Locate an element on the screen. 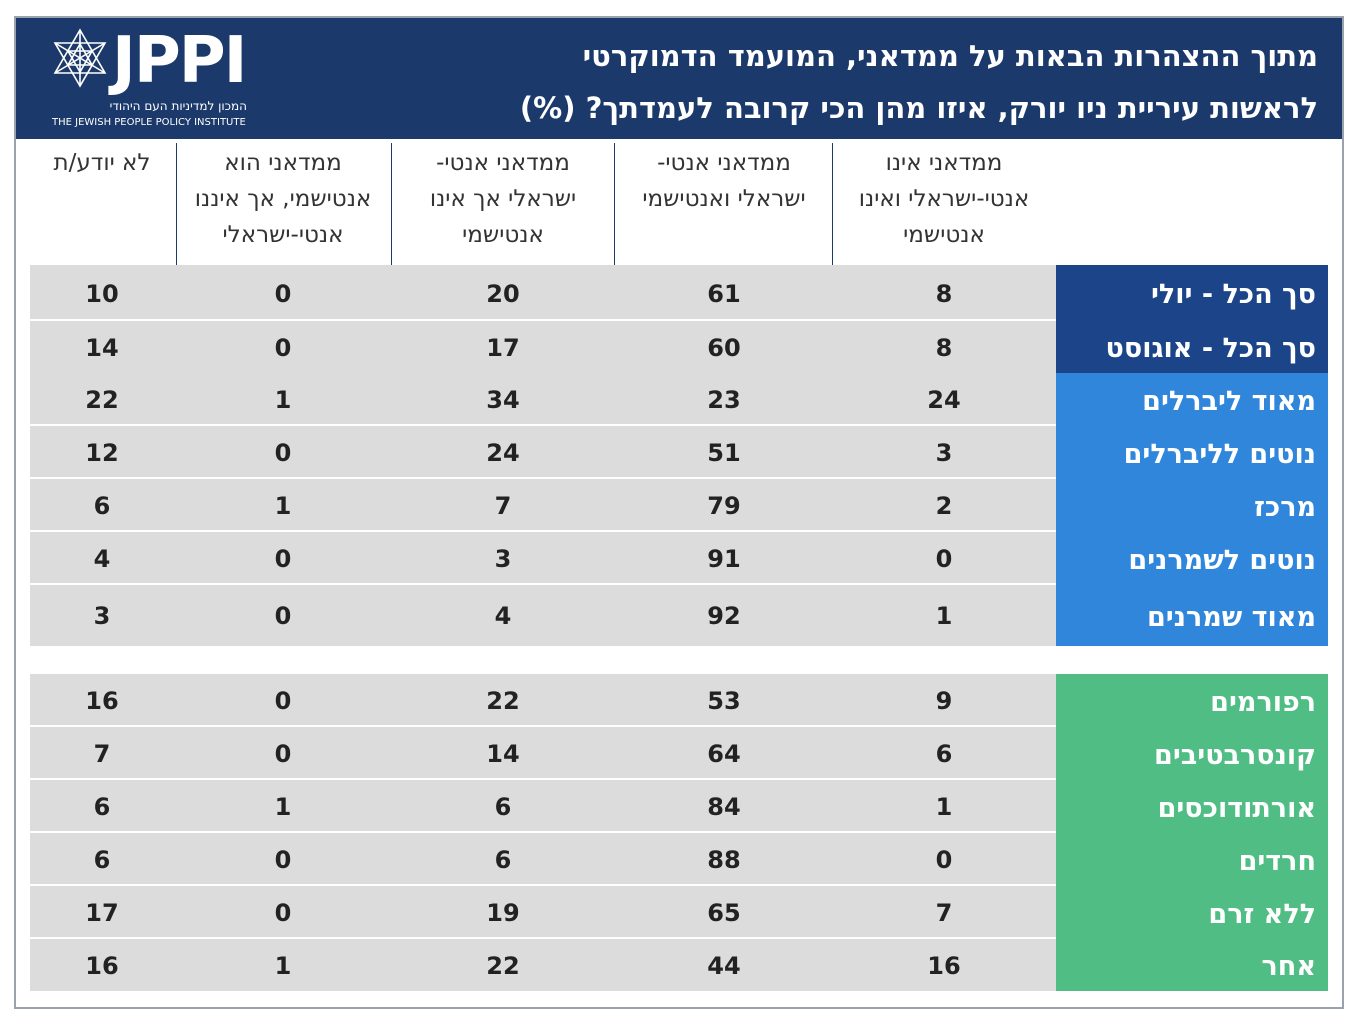 Image resolution: width=1356 pixels, height=1023 pixels. value-cell: 3 is located at coordinates (503, 559).